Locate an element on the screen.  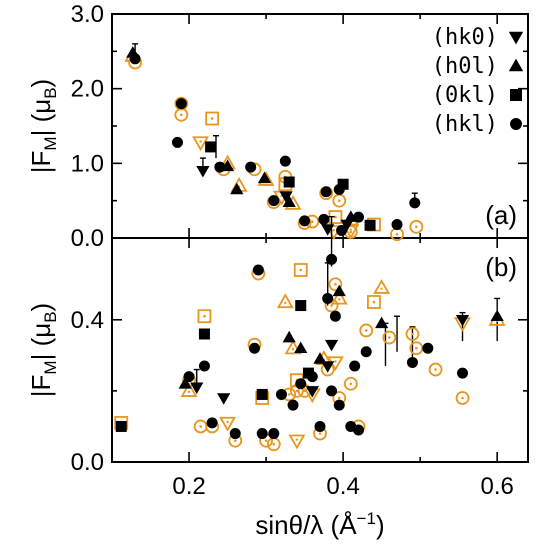
y-axis-title-sub: B is located at coordinates (50, 92).